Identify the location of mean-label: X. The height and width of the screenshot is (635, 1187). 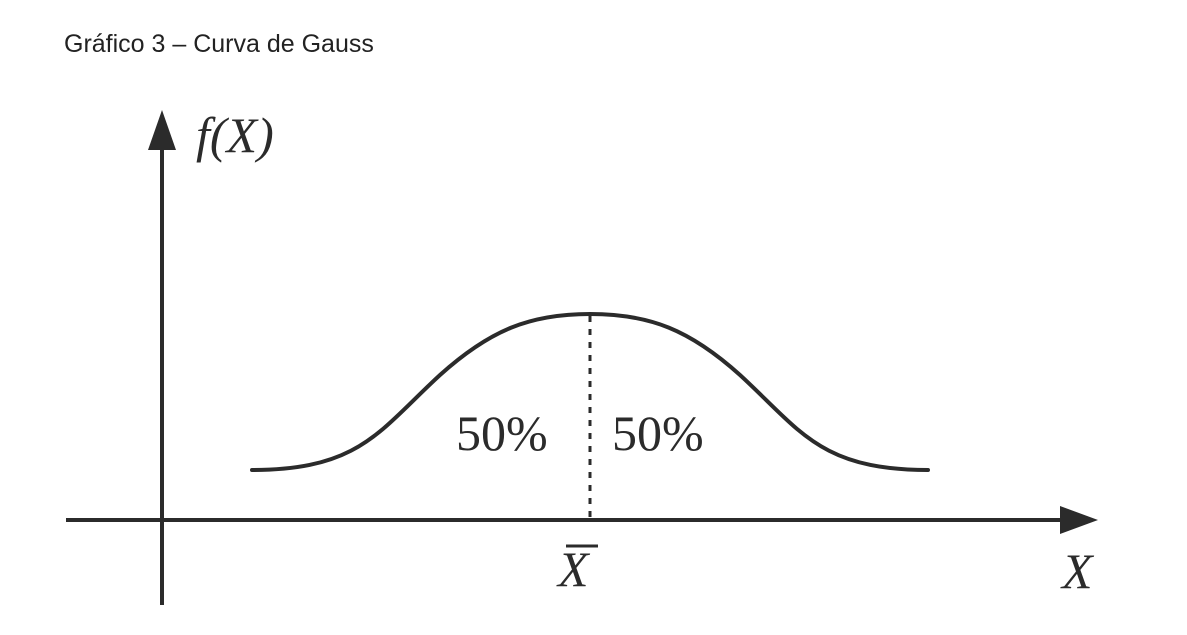
(573, 569).